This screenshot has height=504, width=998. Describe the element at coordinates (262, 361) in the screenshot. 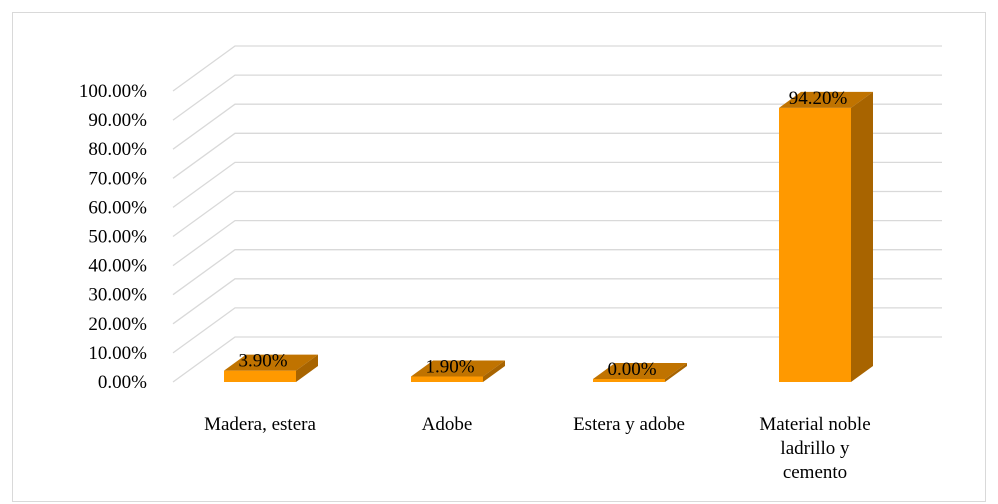

I see `data-label: 3.90%` at that location.